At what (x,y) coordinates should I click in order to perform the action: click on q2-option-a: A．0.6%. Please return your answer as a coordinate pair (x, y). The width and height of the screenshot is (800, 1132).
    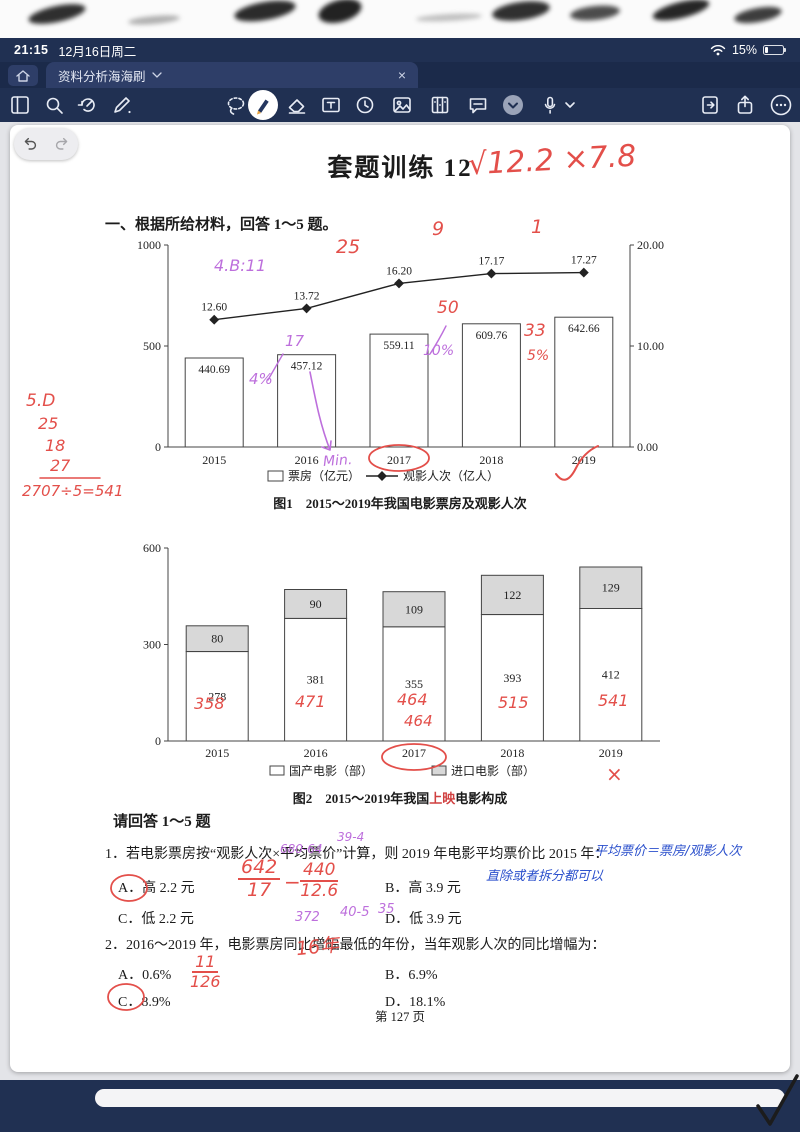
    Looking at the image, I should click on (145, 975).